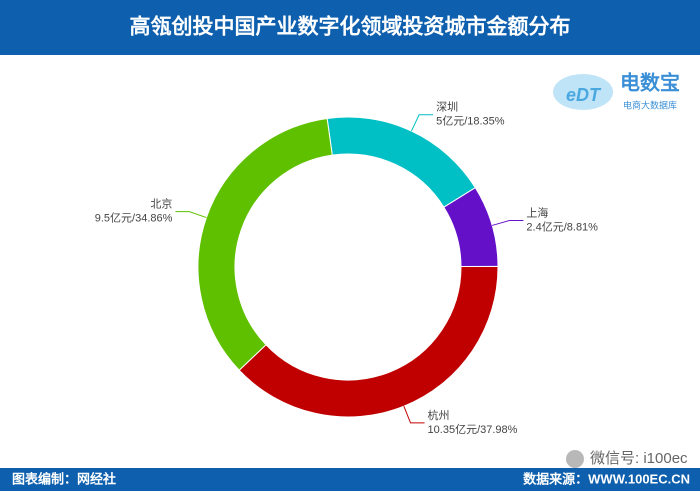 The image size is (700, 496). Describe the element at coordinates (575, 459) in the screenshot. I see `watermark-icon` at that location.